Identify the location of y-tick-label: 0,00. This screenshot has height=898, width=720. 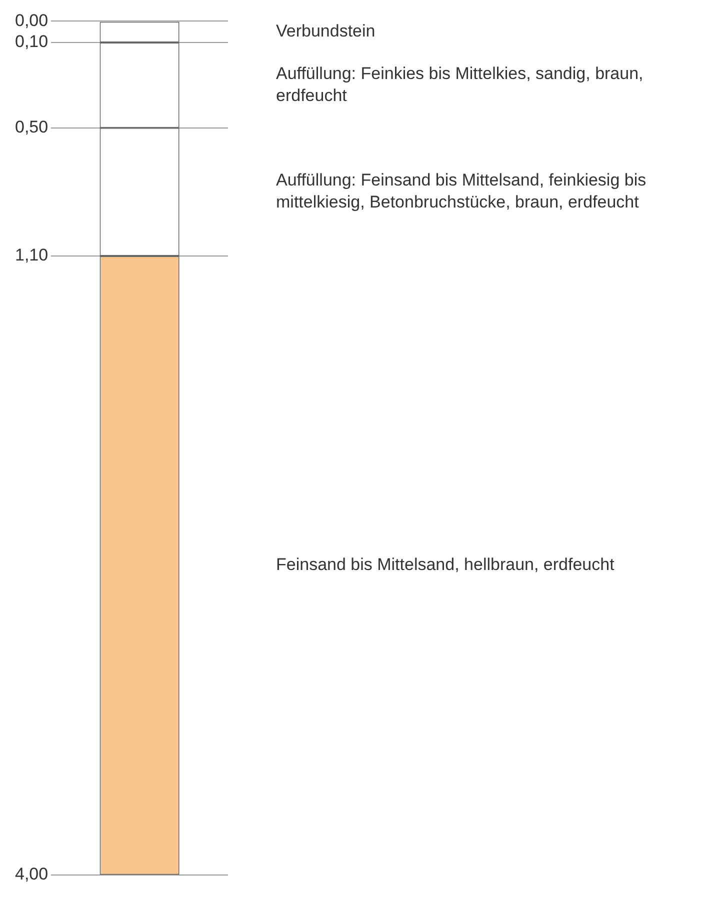
(31, 20).